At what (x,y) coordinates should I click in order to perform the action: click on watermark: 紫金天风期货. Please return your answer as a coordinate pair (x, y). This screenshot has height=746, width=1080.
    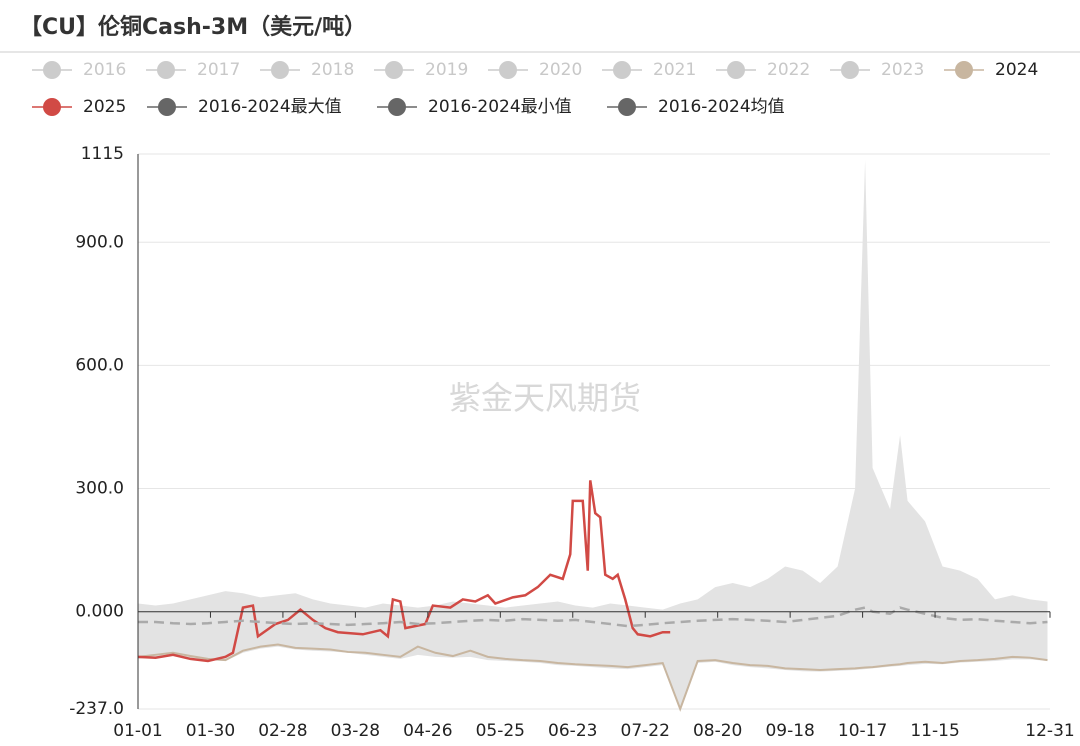
    Looking at the image, I should click on (545, 398).